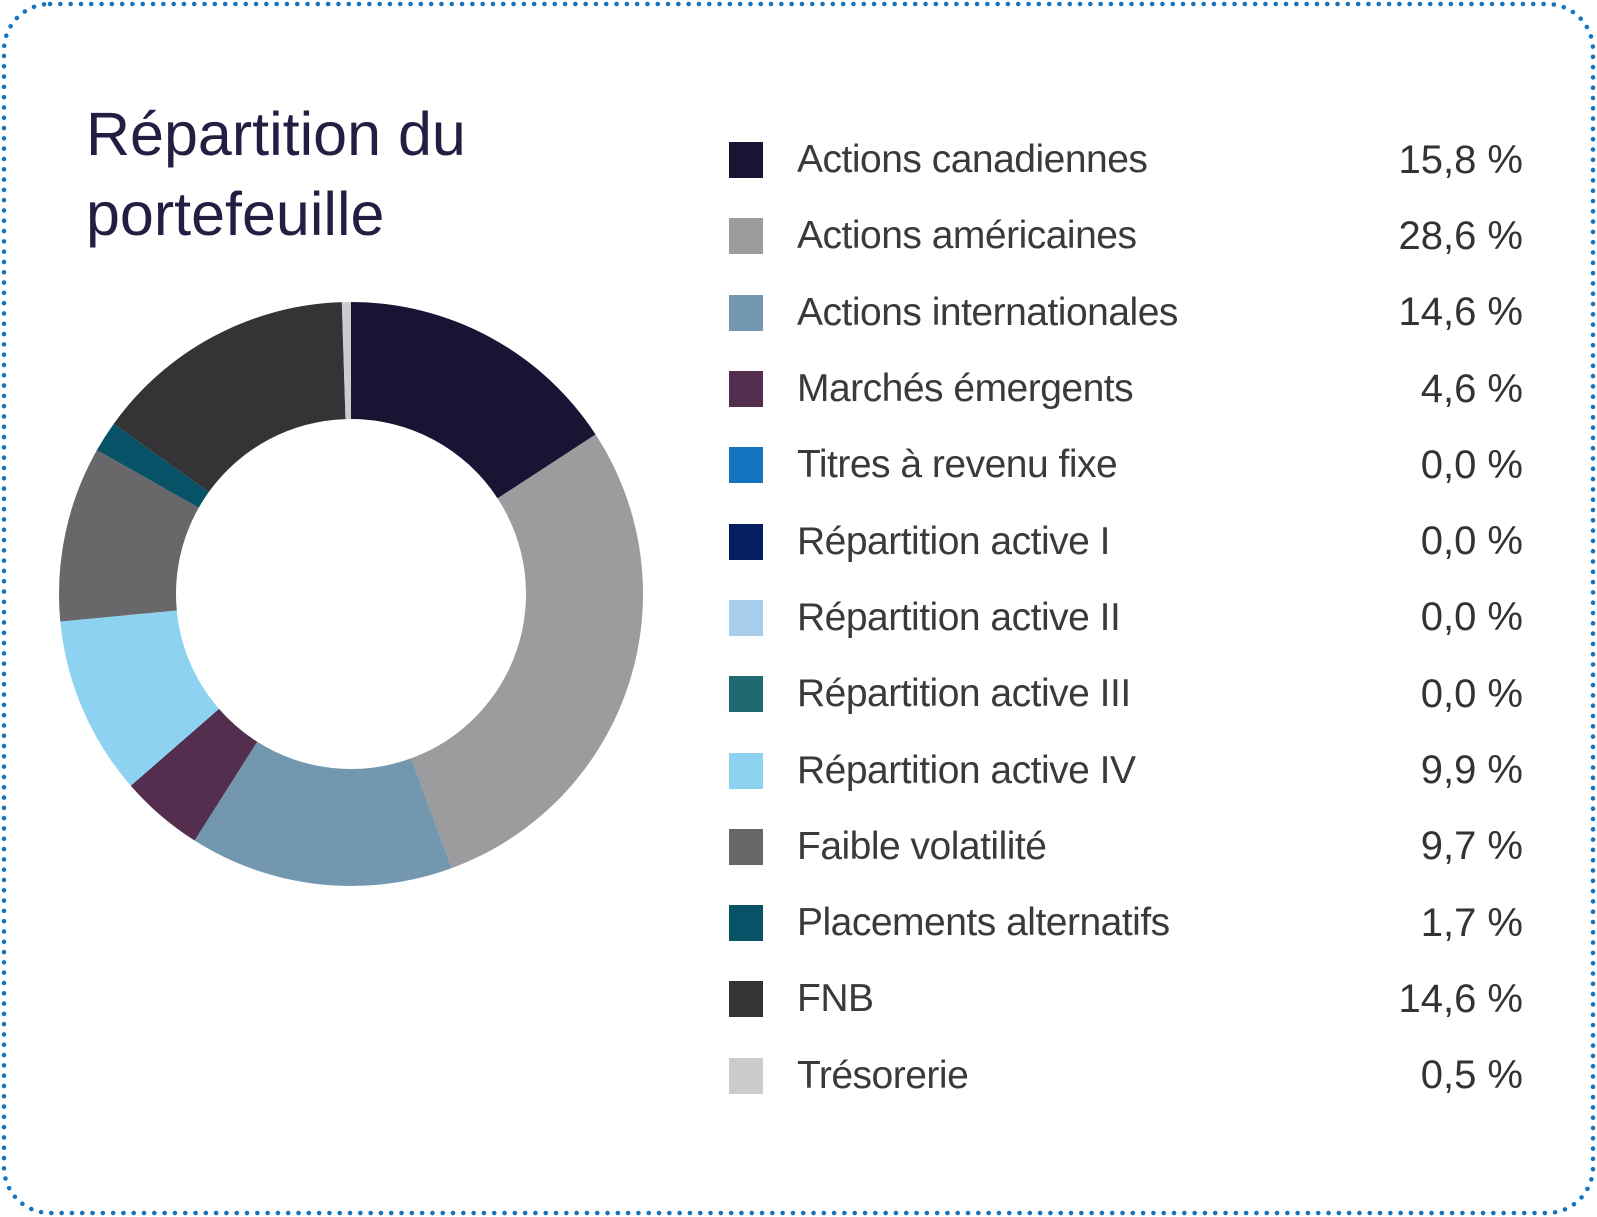  What do you see at coordinates (972, 160) in the screenshot?
I see `legend-label: Actions canadiennes` at bounding box center [972, 160].